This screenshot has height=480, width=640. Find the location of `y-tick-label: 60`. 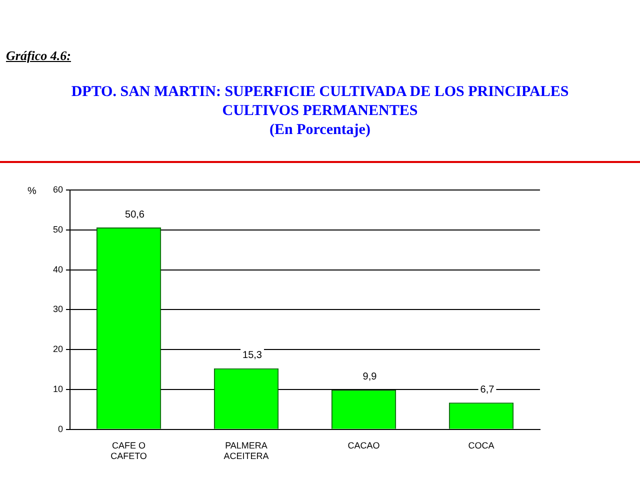

y-tick-label: 60 is located at coordinates (58, 189).